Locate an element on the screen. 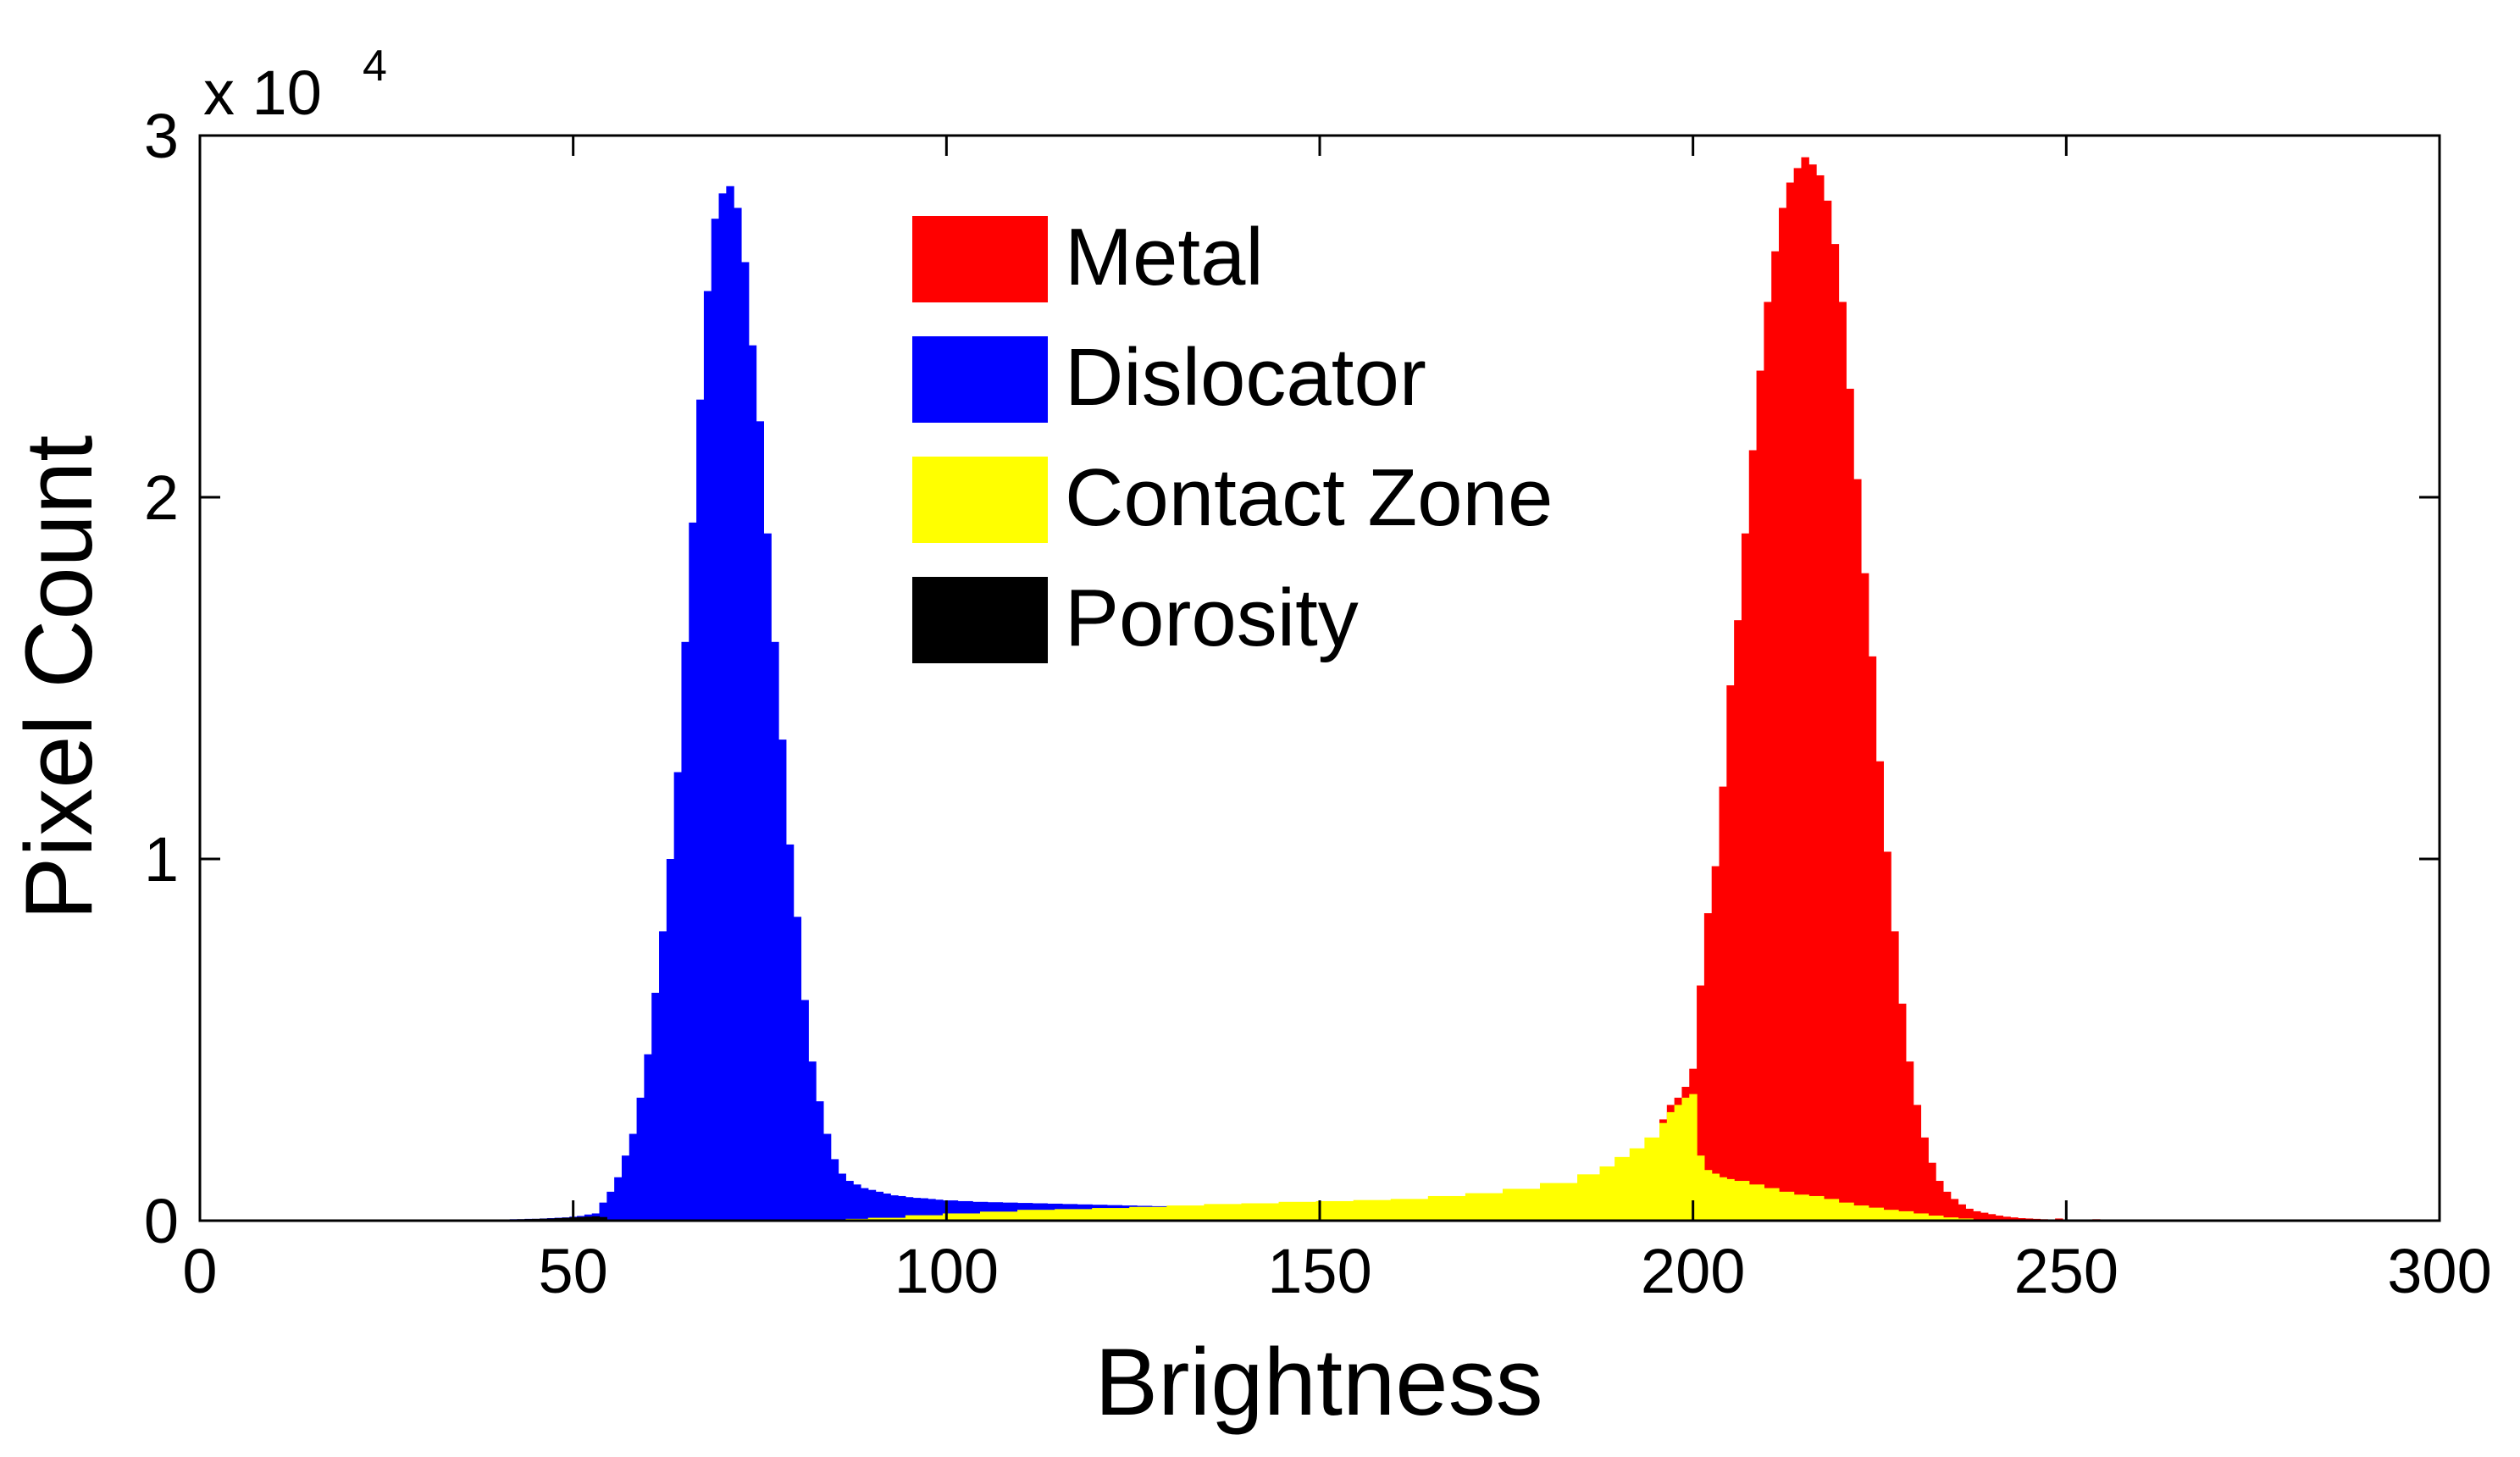 The image size is (2520, 1457). legend-swatch-metal is located at coordinates (980, 259).